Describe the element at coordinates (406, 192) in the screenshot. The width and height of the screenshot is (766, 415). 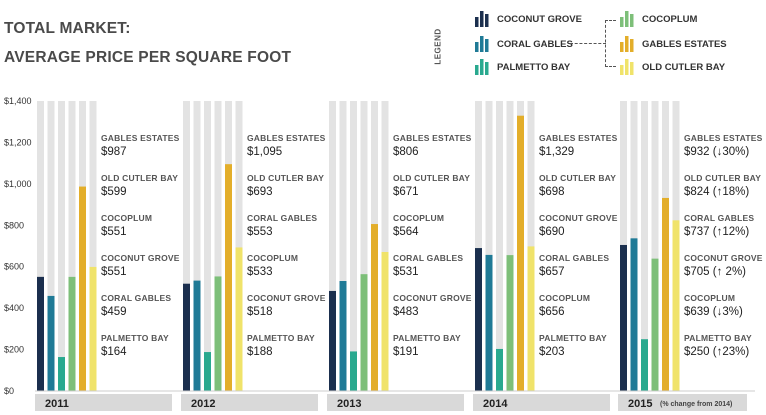
I see `data-label-value: $671` at that location.